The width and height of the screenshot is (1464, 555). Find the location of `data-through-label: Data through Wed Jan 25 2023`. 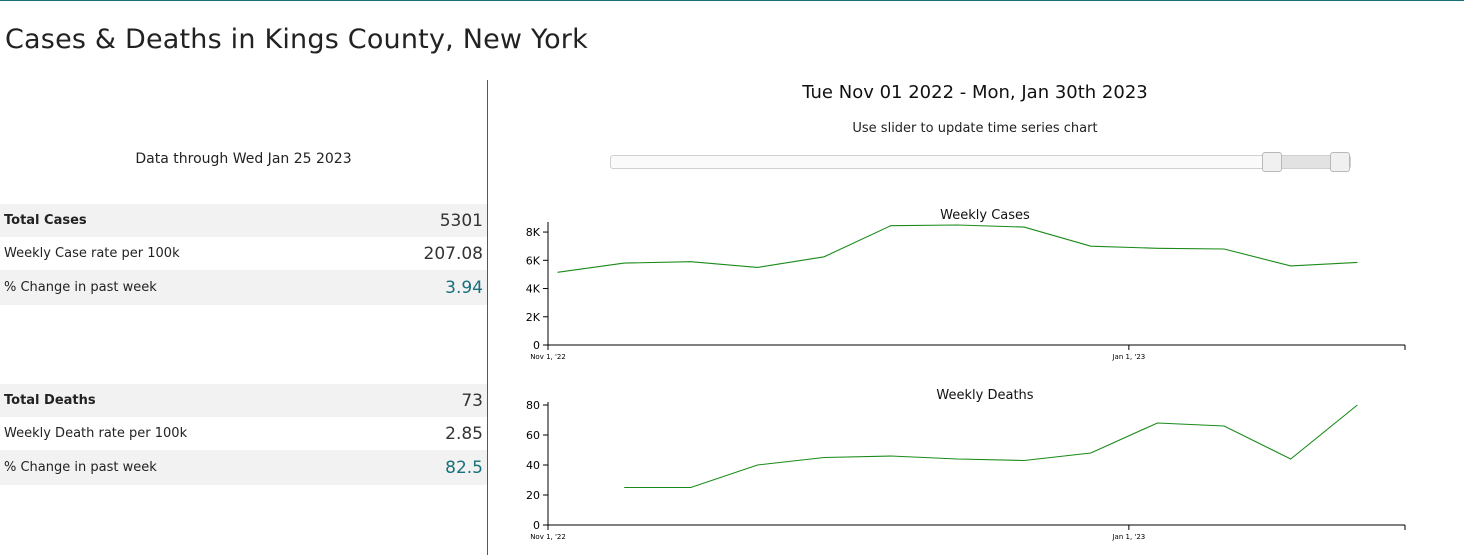

data-through-label: Data through Wed Jan 25 2023 is located at coordinates (243, 159).